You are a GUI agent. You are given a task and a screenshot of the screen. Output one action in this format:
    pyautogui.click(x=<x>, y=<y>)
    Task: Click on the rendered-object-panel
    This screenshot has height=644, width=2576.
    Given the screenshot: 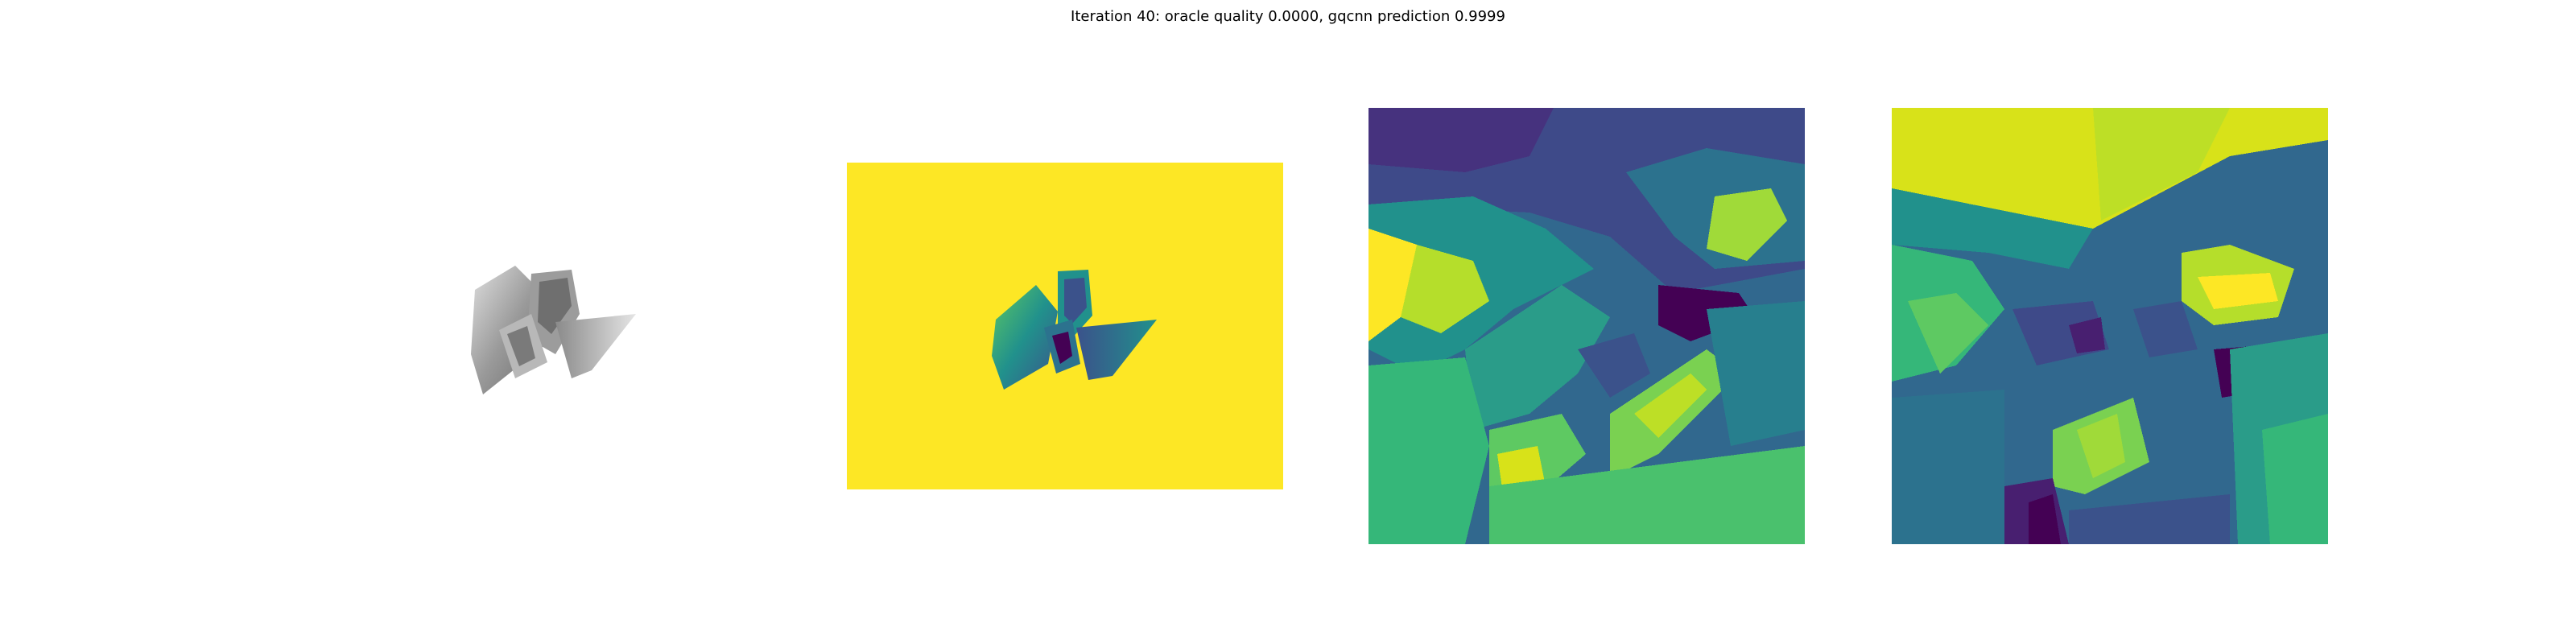 What is the action you would take?
    pyautogui.click(x=555, y=334)
    